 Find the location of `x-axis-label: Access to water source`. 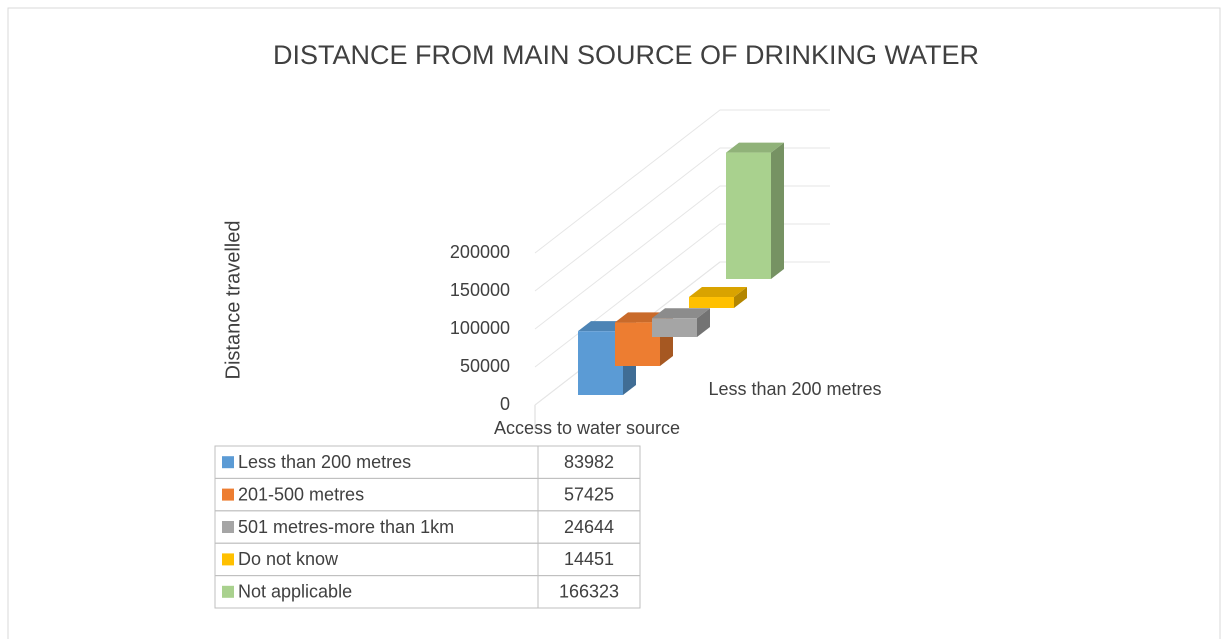

x-axis-label: Access to water source is located at coordinates (587, 428).